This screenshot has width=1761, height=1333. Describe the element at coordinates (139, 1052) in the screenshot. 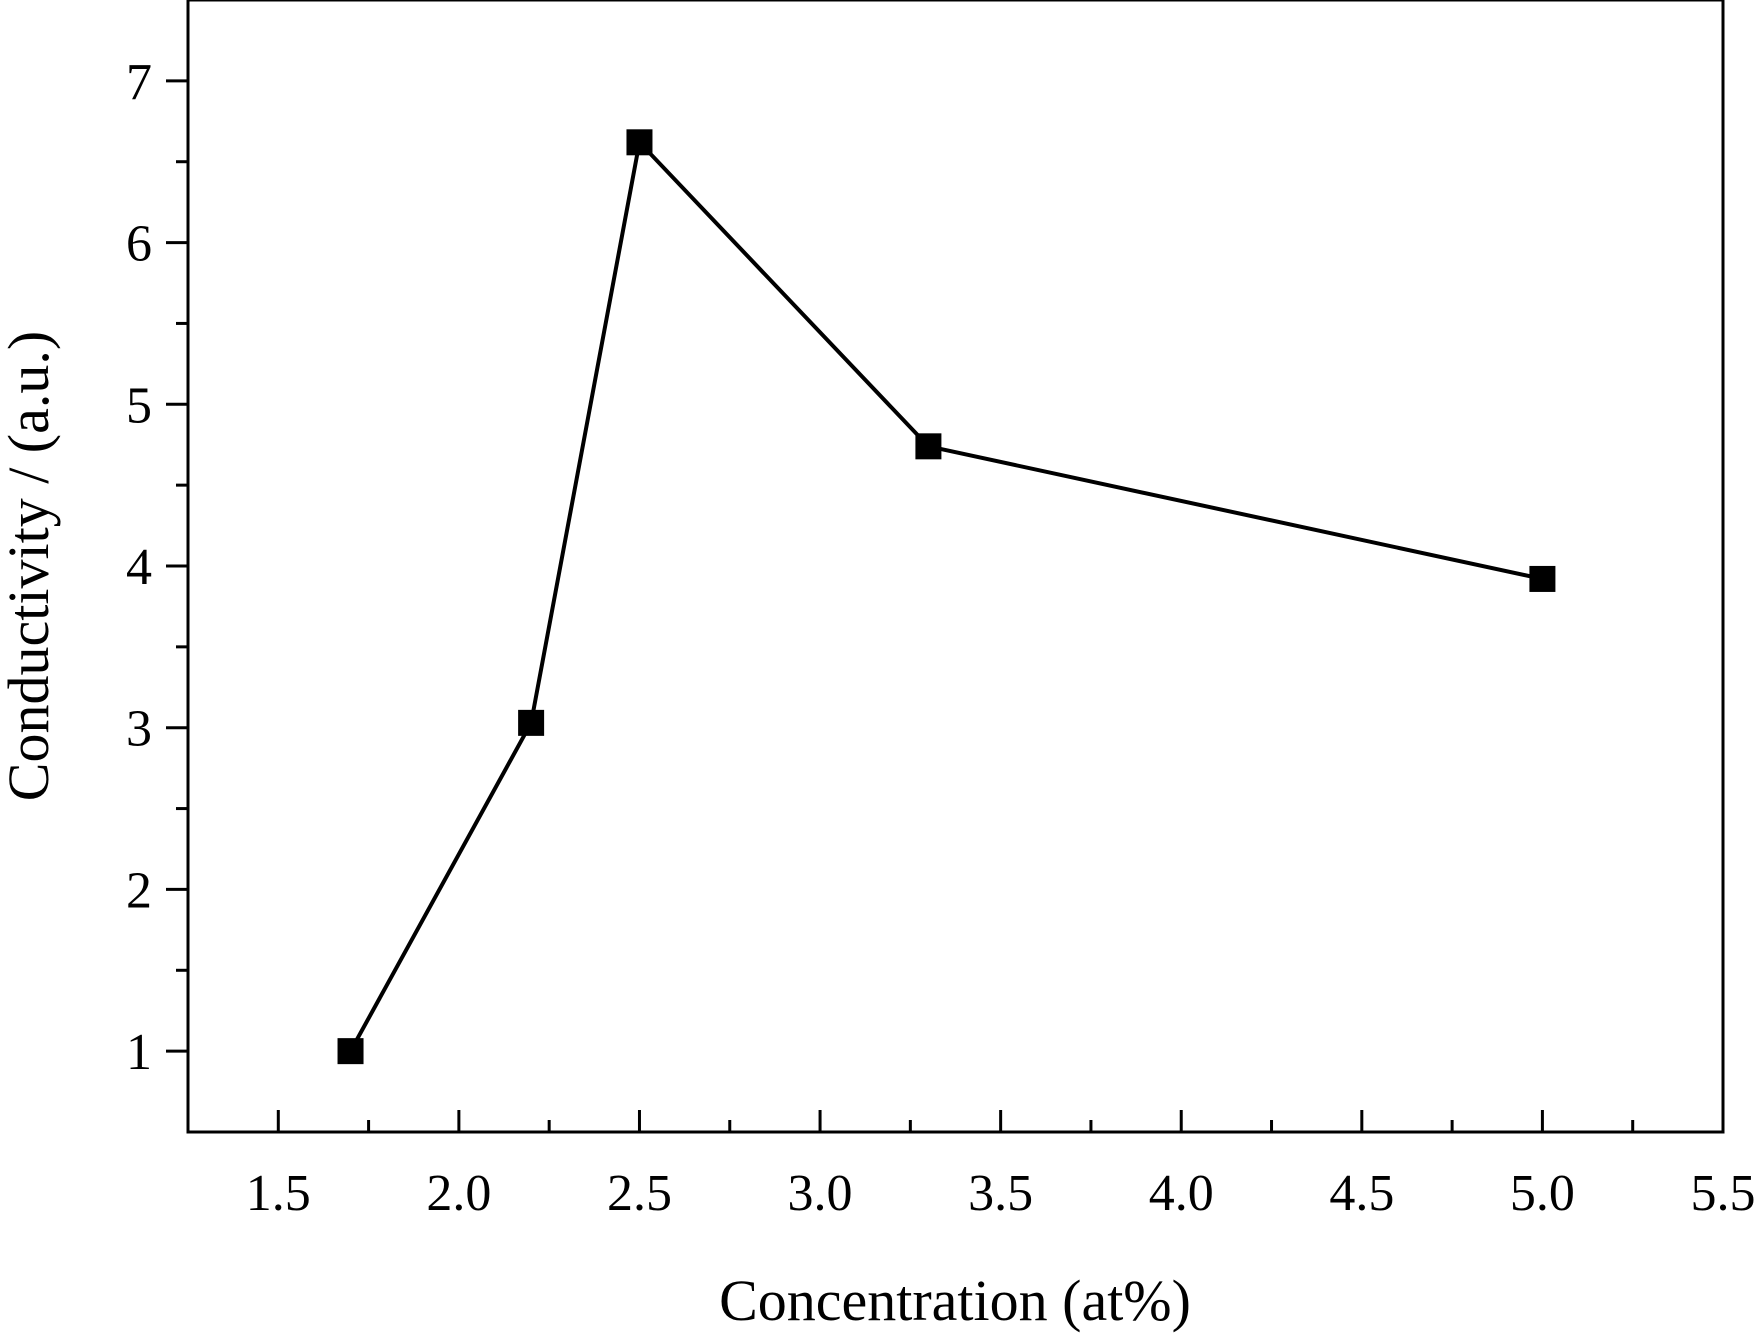

I see `y-tick-label: 1` at that location.